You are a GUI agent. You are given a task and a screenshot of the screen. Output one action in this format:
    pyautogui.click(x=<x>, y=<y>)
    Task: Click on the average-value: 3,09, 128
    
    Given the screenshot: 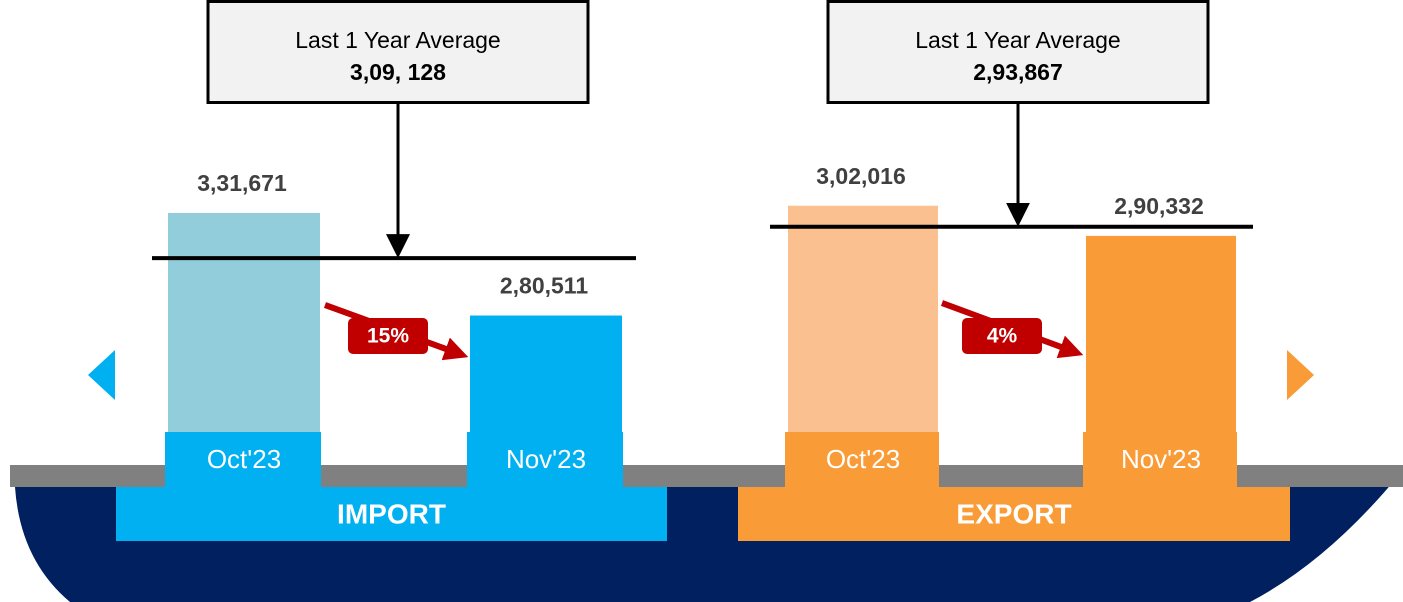 What is the action you would take?
    pyautogui.click(x=398, y=72)
    